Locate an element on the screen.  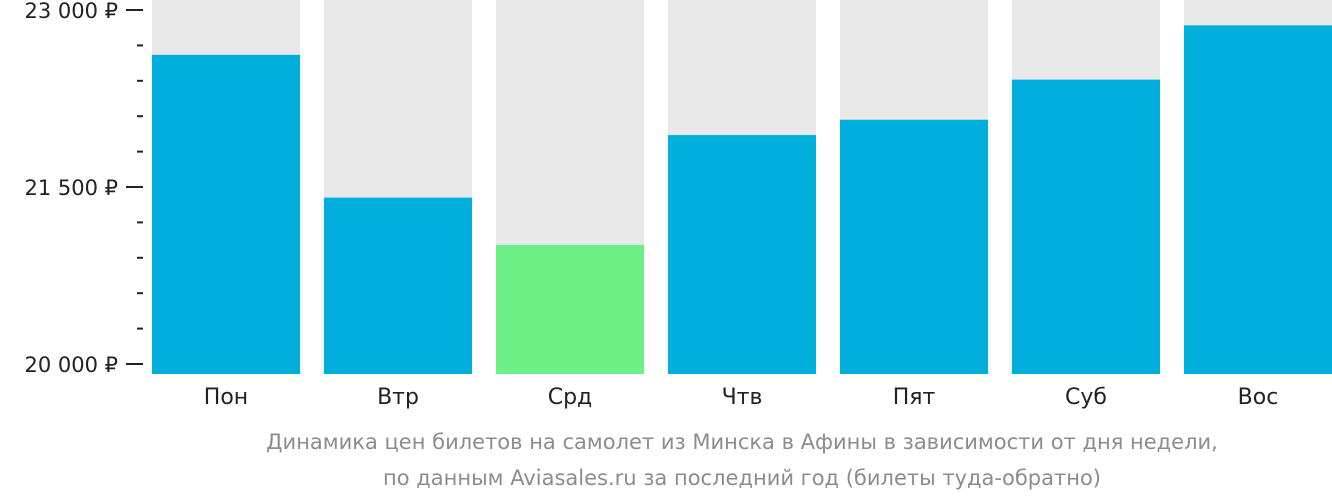
x-tick-label: Чтв is located at coordinates (742, 397).